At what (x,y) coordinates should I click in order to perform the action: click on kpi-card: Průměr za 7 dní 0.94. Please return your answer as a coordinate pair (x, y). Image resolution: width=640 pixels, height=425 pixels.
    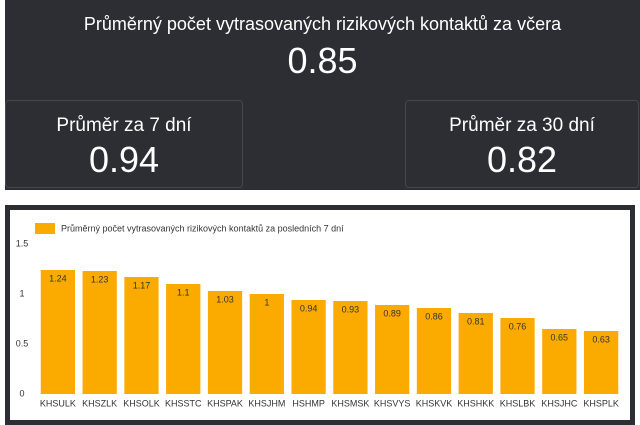
    Looking at the image, I should click on (124, 144).